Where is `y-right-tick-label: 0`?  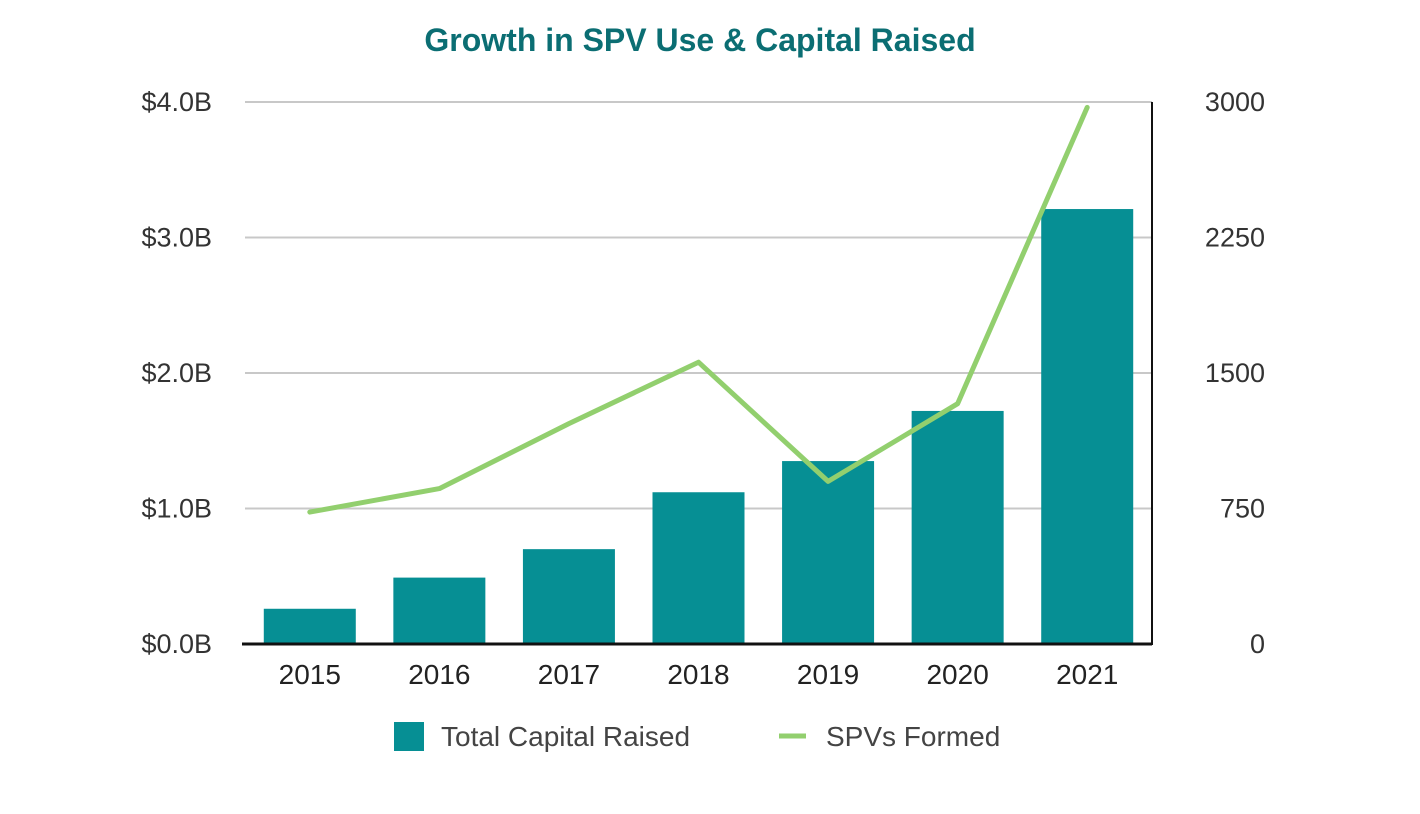
y-right-tick-label: 0 is located at coordinates (1257, 644).